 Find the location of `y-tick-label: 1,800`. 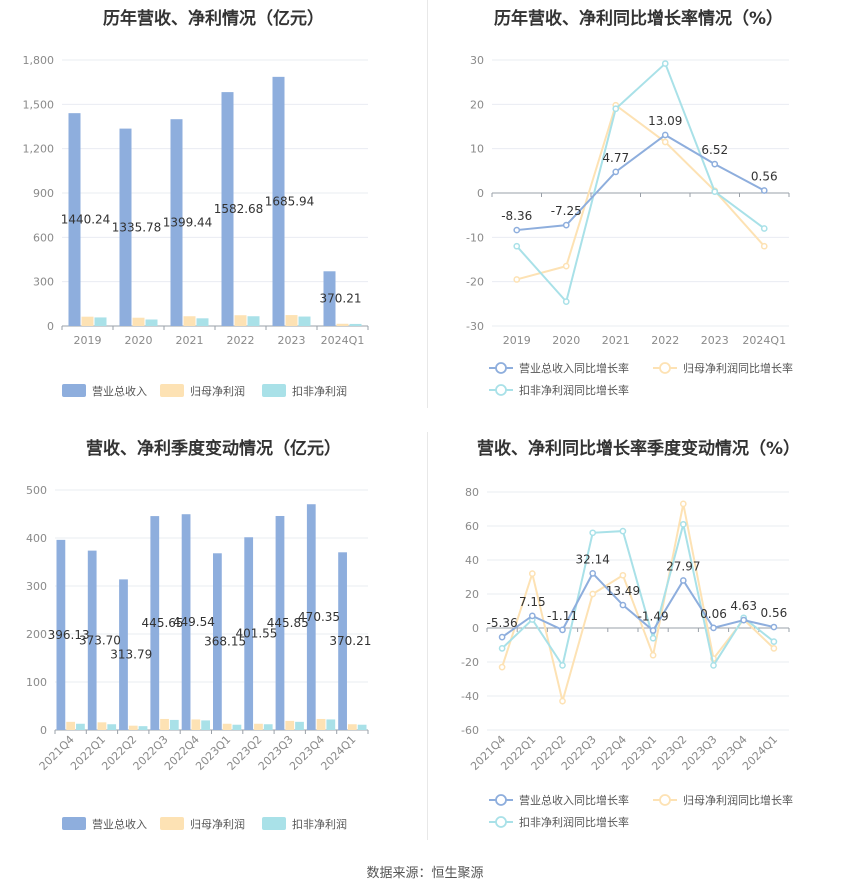

y-tick-label: 1,800 is located at coordinates (39, 60).